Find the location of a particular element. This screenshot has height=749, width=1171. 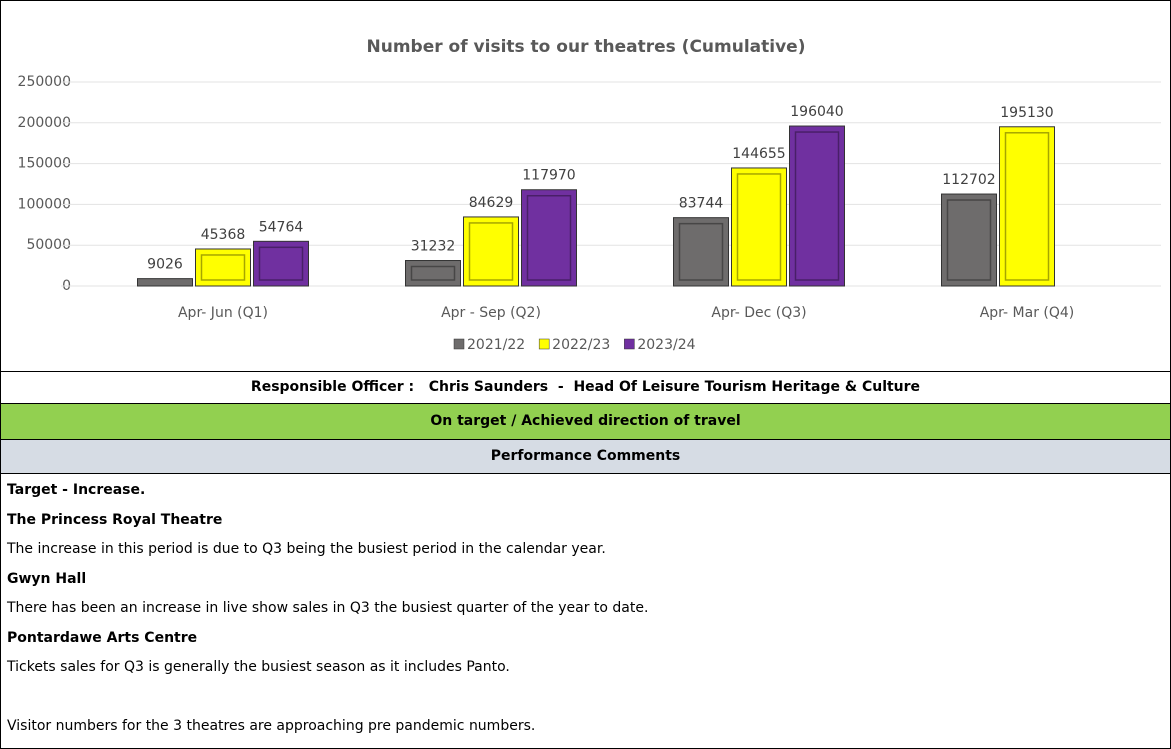

data-label: 9026 is located at coordinates (165, 265).